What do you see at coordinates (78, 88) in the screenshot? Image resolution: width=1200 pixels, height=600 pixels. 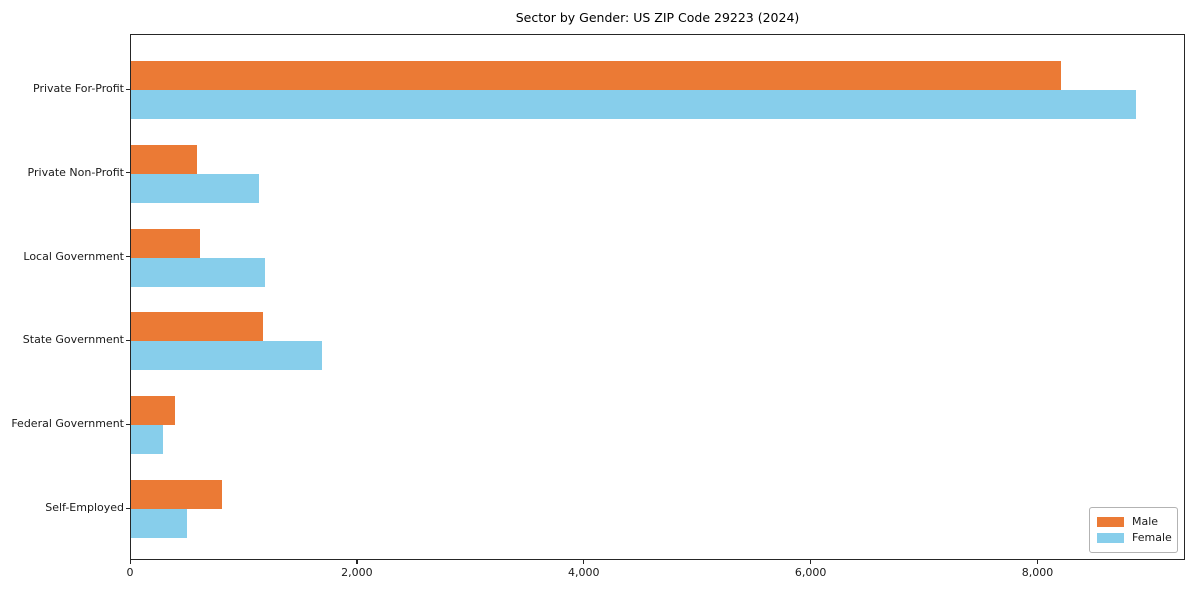 I see `y-tick-label: Private For-Profit` at bounding box center [78, 88].